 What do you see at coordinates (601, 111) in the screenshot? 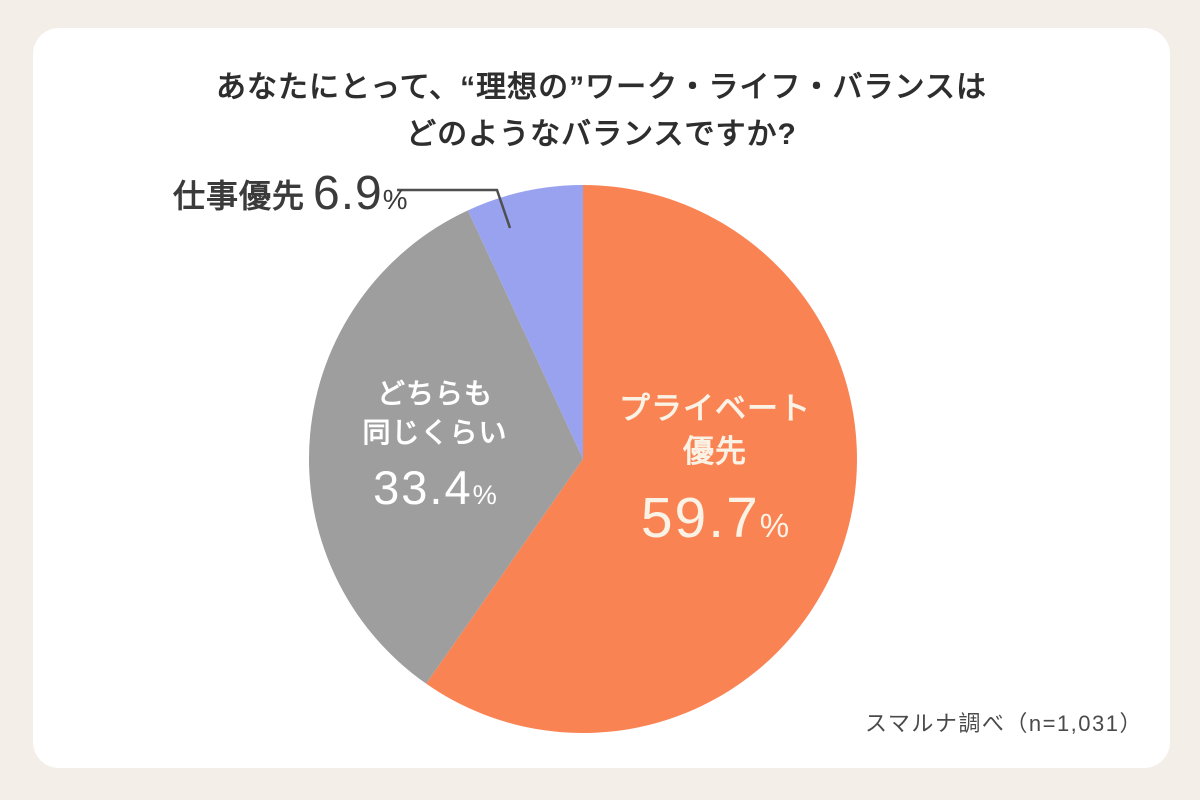
I see `chart-title: あなたにとって、“理想の”ワーク・ライフ・バランスは どのようなバランスですか?` at bounding box center [601, 111].